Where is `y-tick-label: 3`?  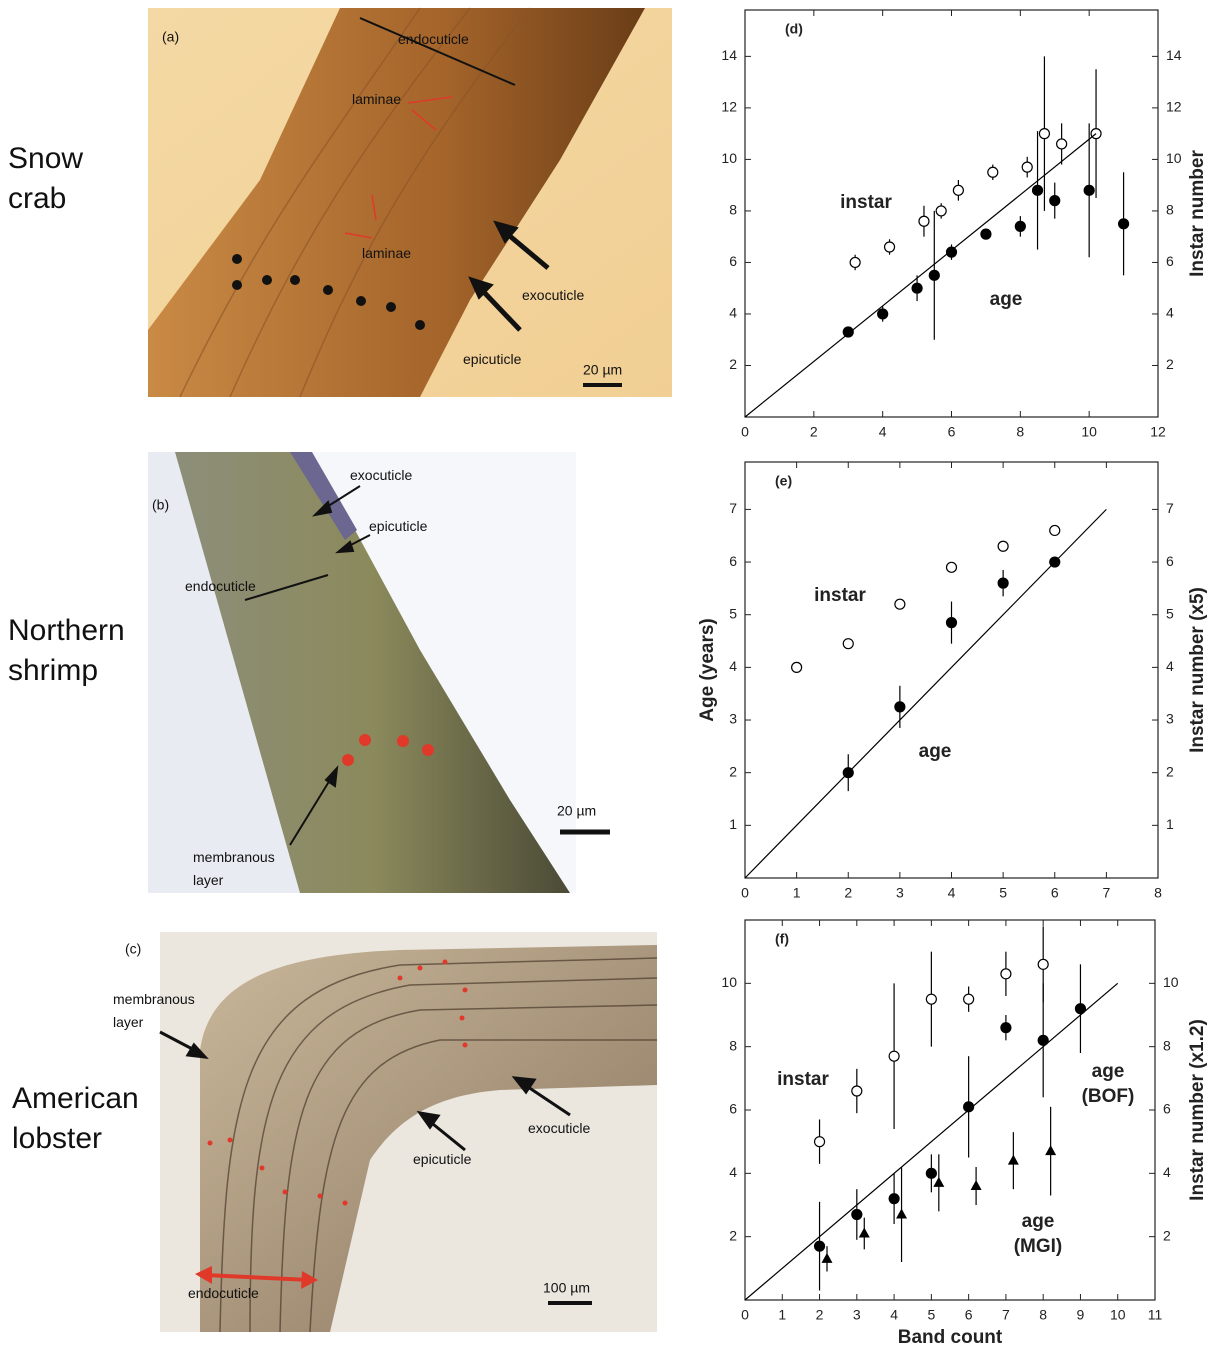
y-tick-label: 3 is located at coordinates (733, 719).